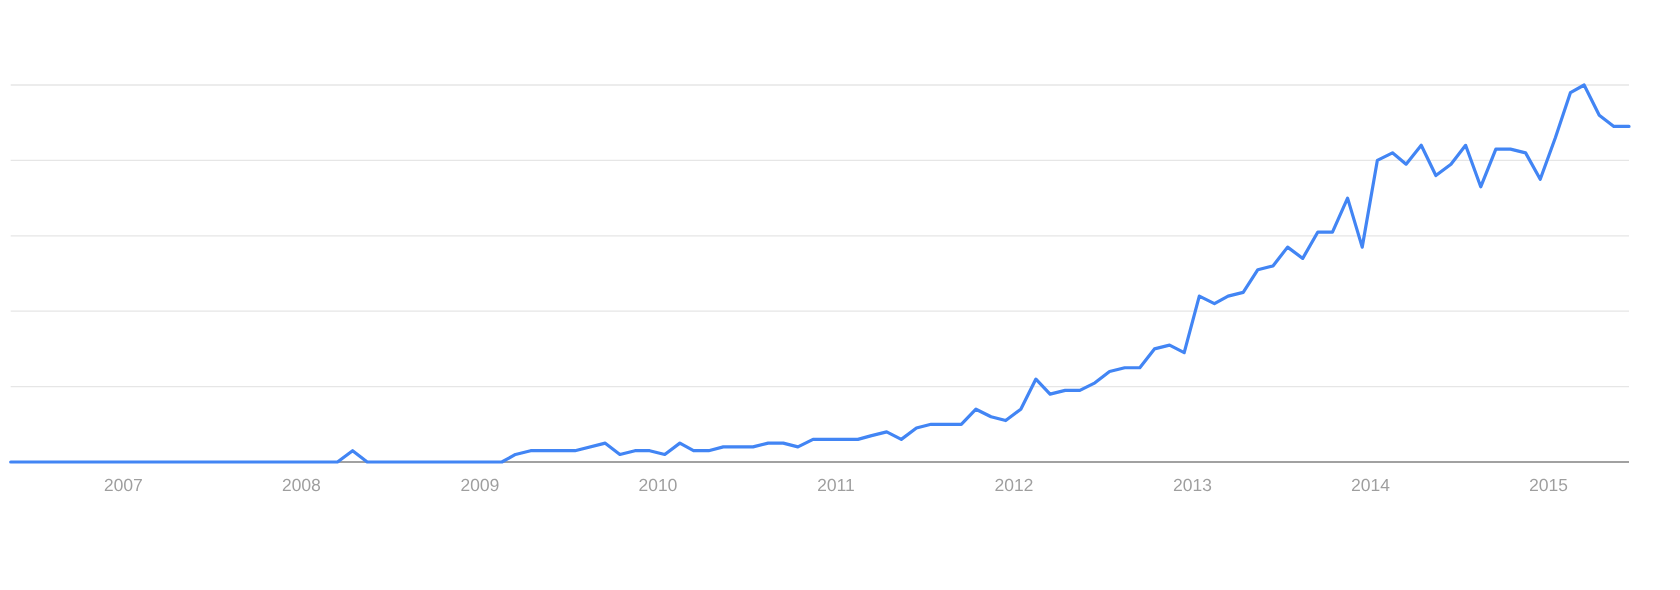 The height and width of the screenshot is (590, 1680). What do you see at coordinates (1192, 485) in the screenshot?
I see `x-tick-label: 2013` at bounding box center [1192, 485].